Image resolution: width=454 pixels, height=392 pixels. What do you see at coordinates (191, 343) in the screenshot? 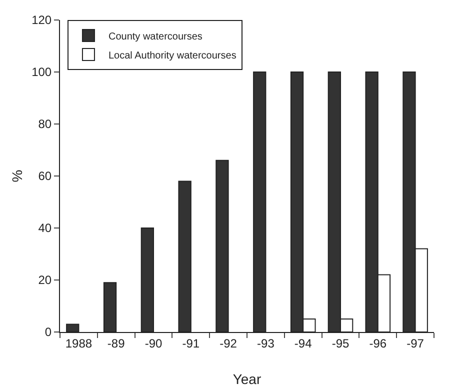
I see `x-tick-label: -91` at bounding box center [191, 343].